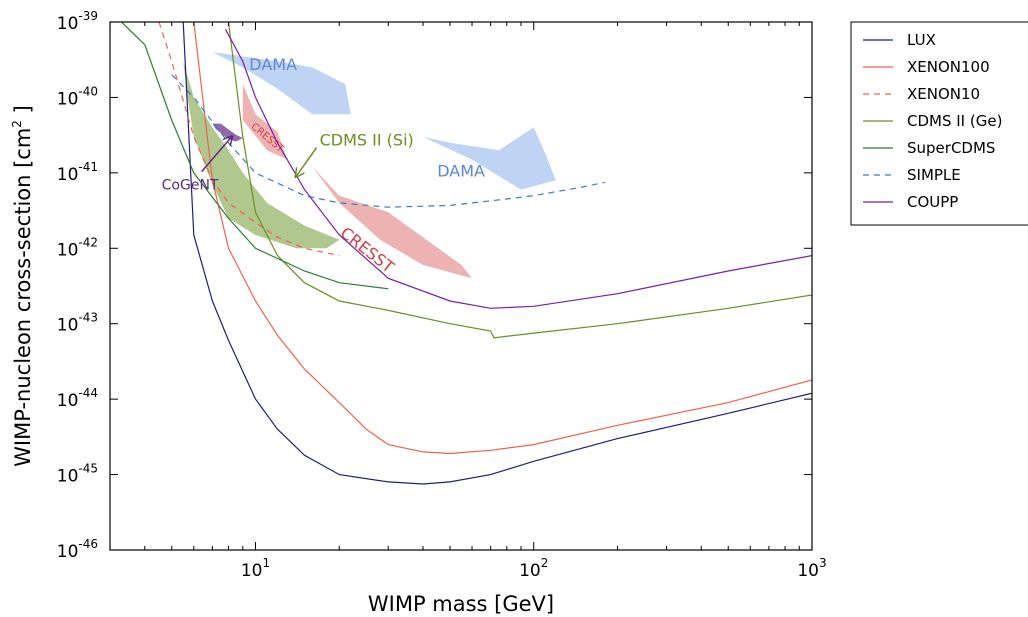 This screenshot has height=617, width=1028. I want to click on y-axis-label-main: WIMP-nucleon cross-section [cm, so click(23, 297).